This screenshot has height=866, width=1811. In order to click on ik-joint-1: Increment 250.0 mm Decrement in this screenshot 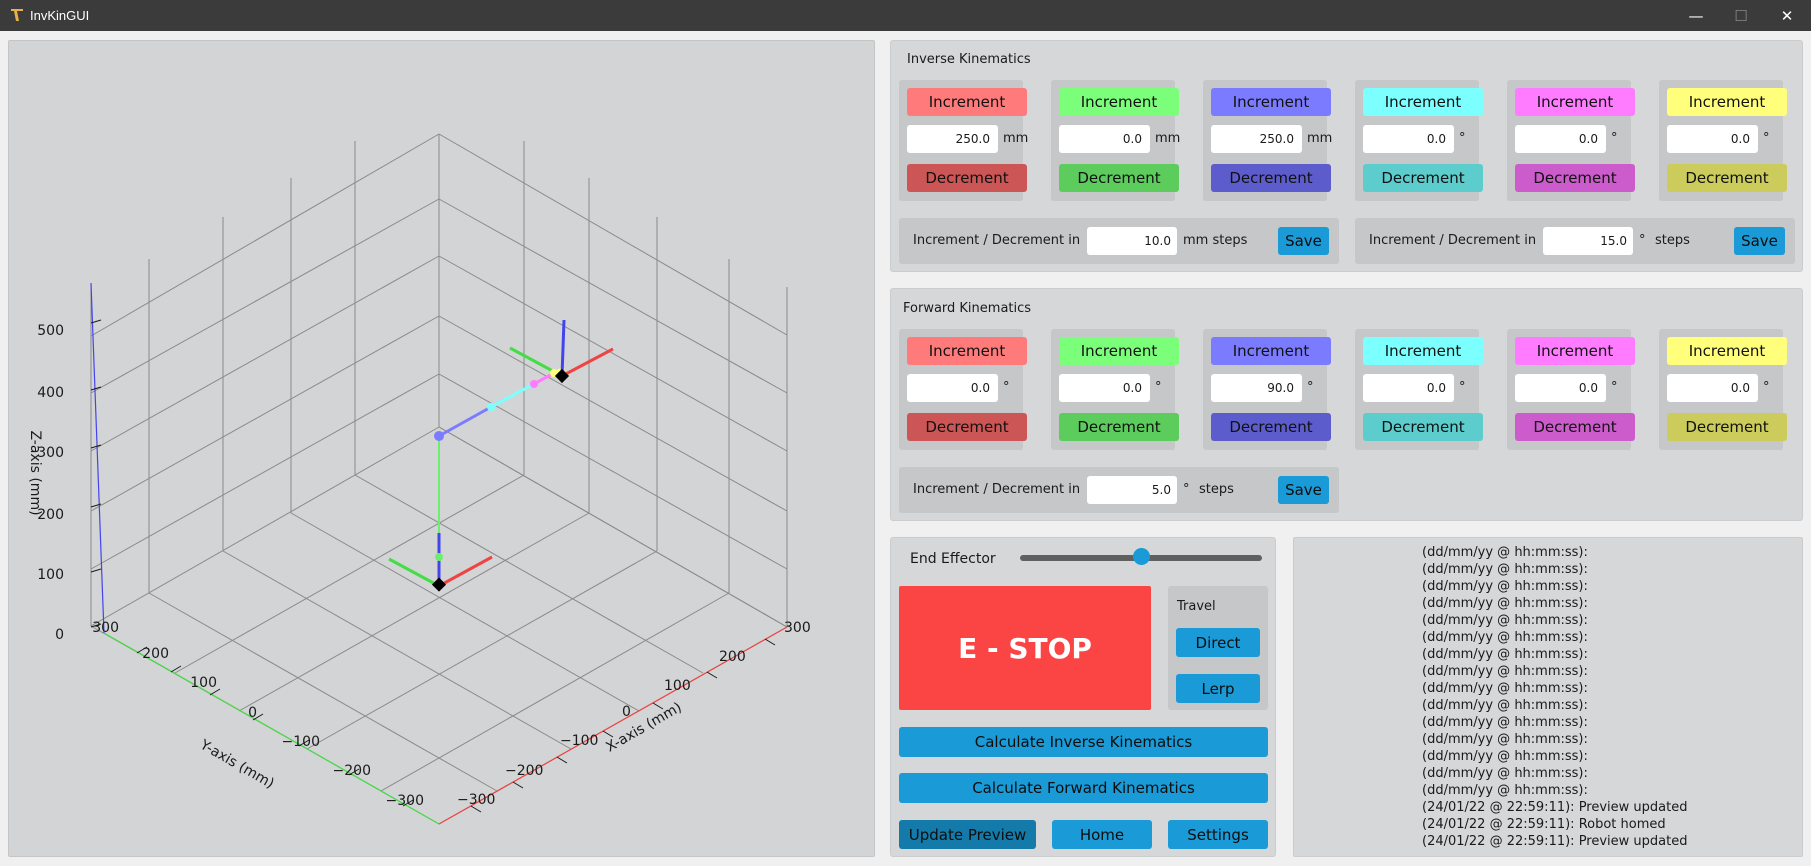, I will do `click(963, 140)`.